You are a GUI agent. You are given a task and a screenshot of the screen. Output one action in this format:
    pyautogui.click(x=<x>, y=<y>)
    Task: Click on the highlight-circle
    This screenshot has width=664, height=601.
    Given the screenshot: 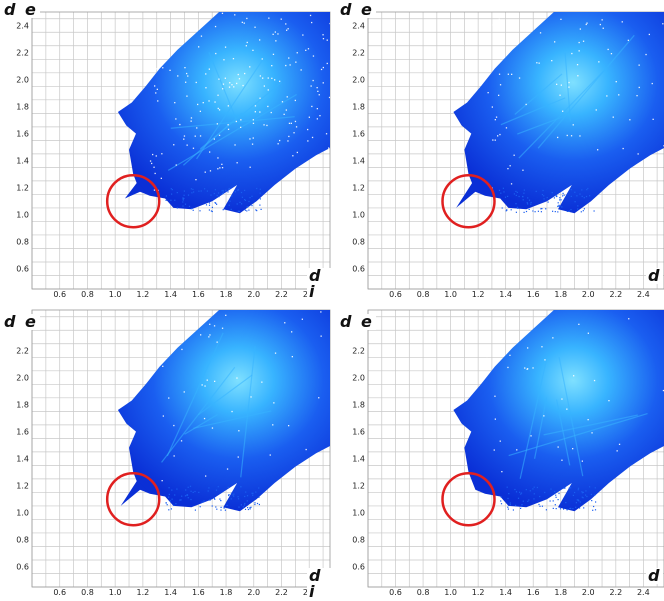 What is the action you would take?
    pyautogui.click(x=133, y=499)
    